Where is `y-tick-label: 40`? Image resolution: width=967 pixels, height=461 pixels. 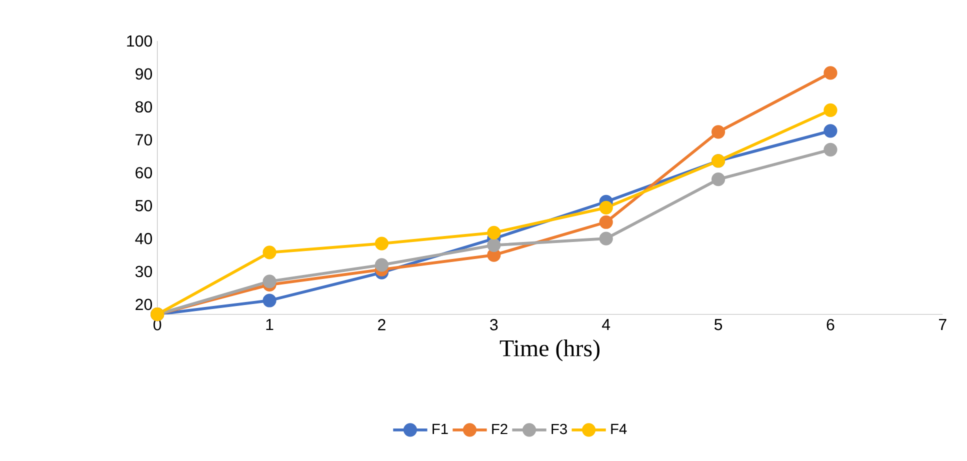
y-tick-label: 40 is located at coordinates (143, 238).